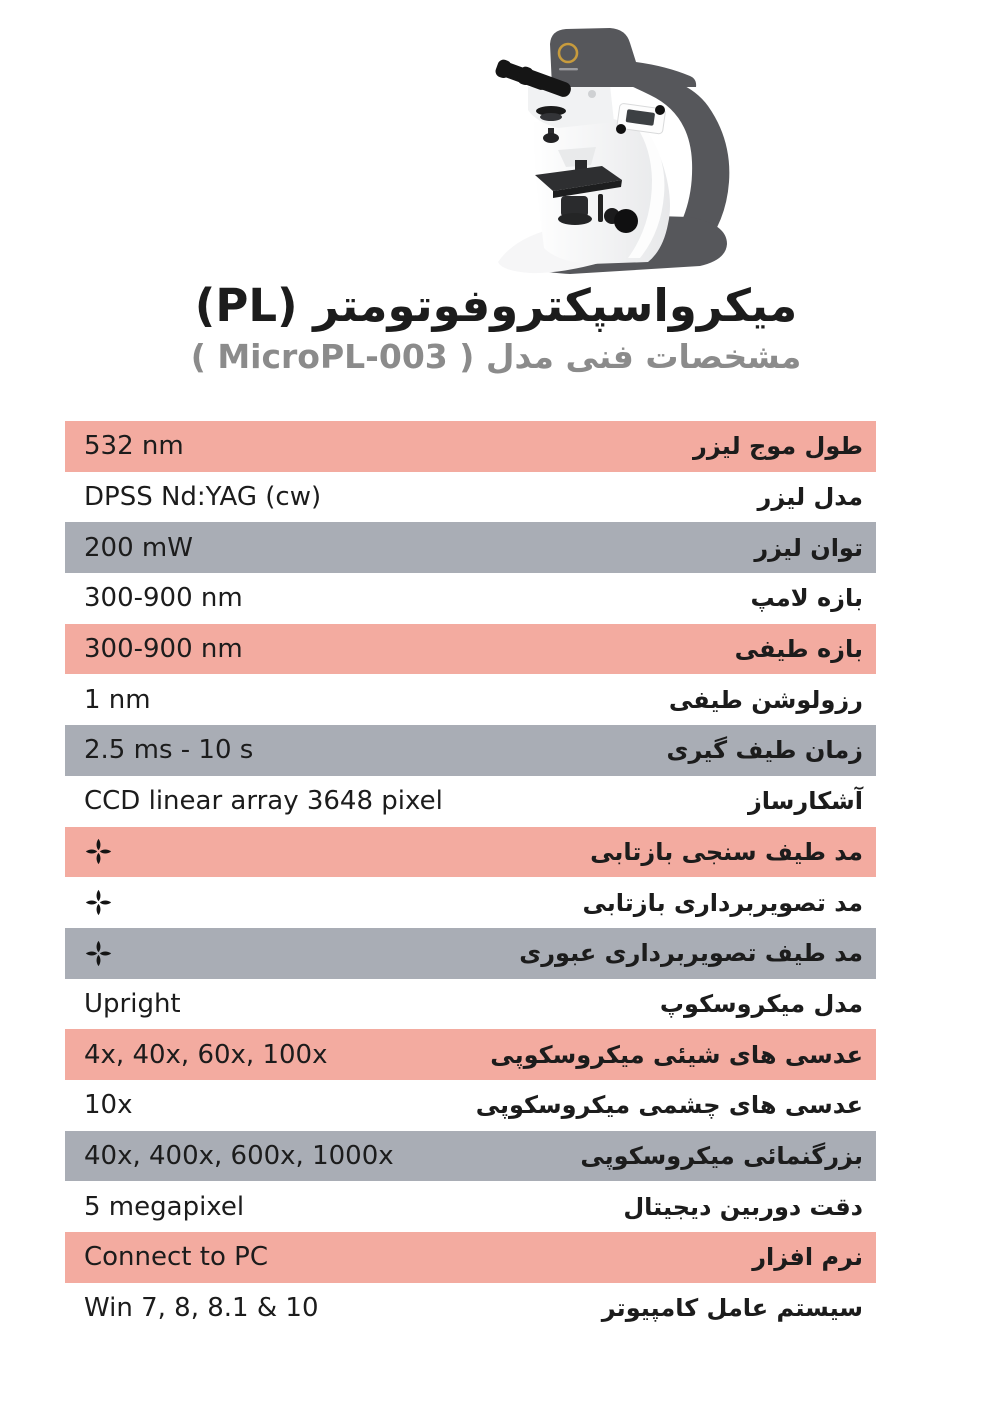  What do you see at coordinates (568, 53) in the screenshot?
I see `brand-ring-logo-icon` at bounding box center [568, 53].